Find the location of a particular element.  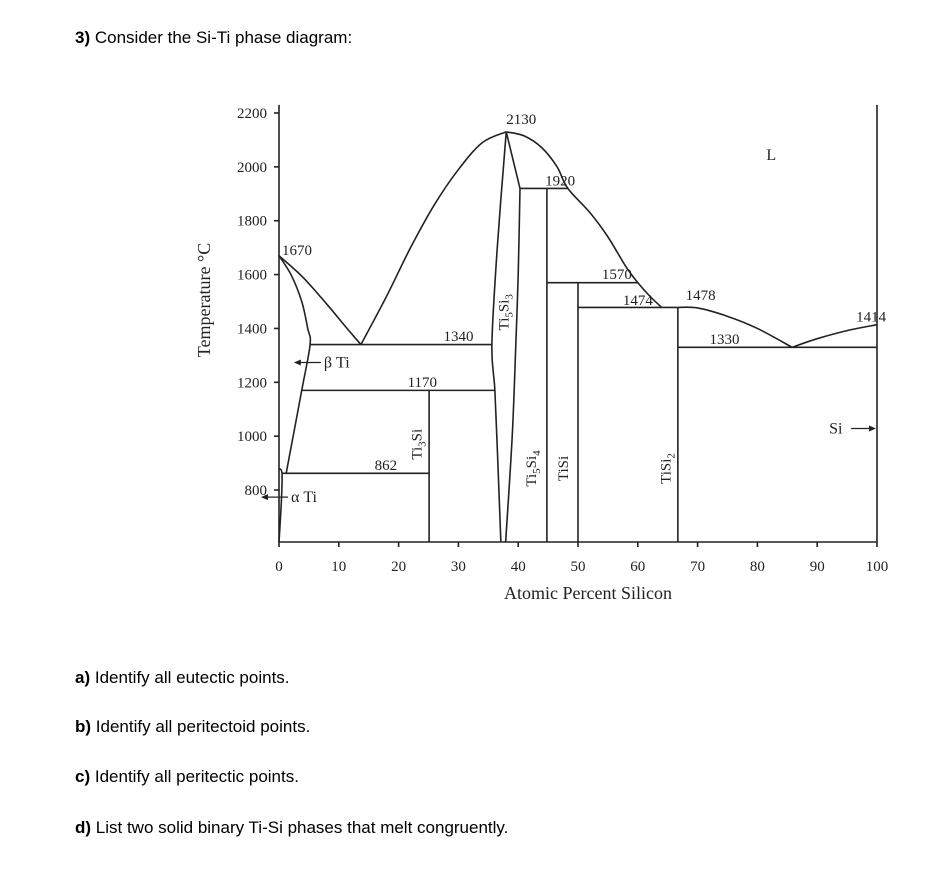

temperature-label: 1920 is located at coordinates (560, 182).